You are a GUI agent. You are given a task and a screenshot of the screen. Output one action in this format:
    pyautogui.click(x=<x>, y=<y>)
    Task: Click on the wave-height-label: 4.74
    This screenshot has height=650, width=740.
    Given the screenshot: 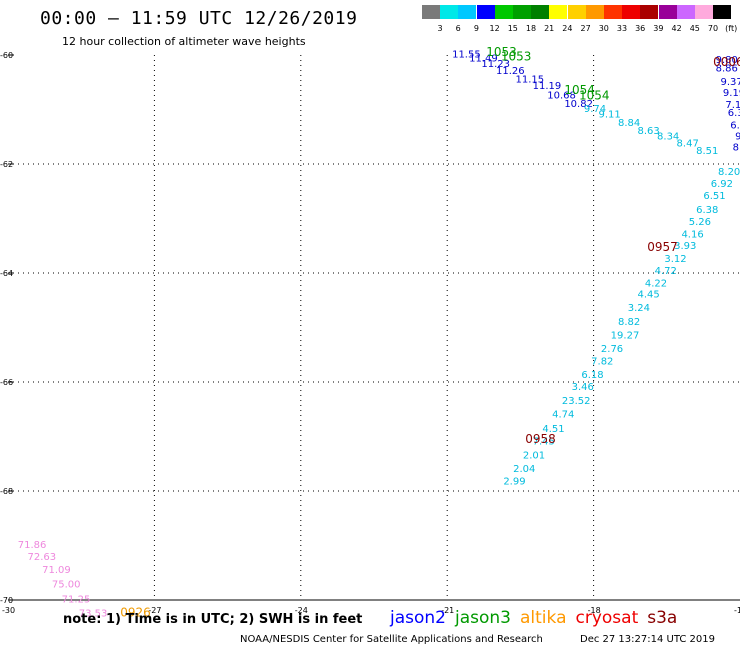 What is the action you would take?
    pyautogui.click(x=563, y=414)
    